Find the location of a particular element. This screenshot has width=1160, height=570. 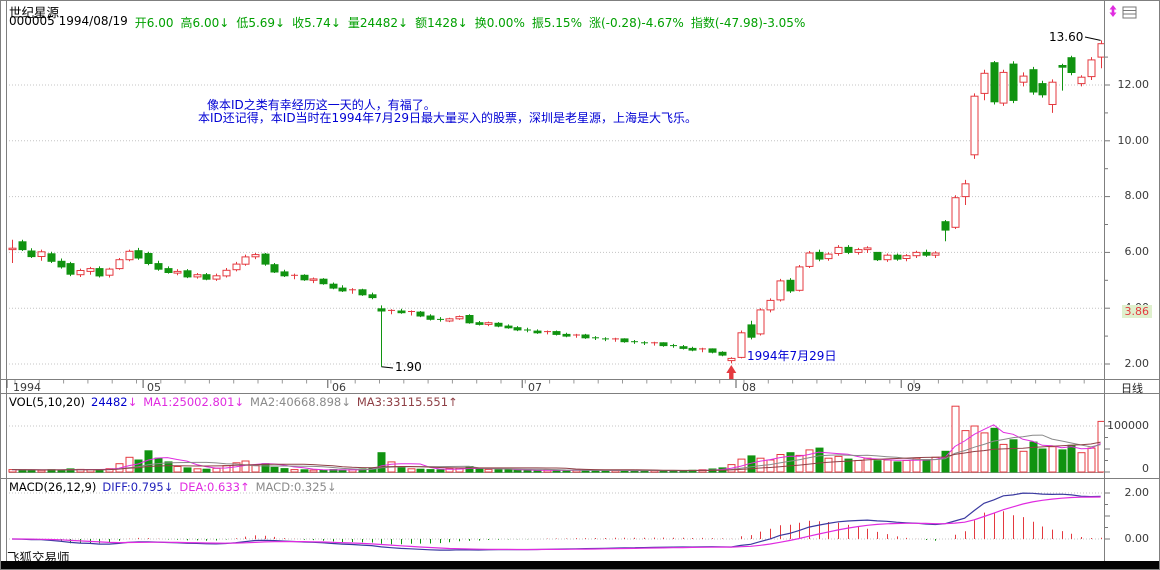

vol-value-arrow-icon: ↓ is located at coordinates (132, 402).